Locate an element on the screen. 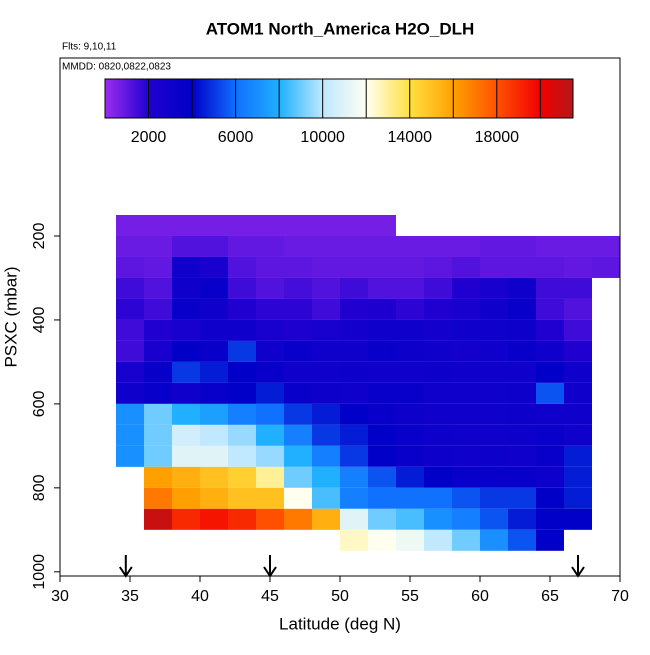 The width and height of the screenshot is (650, 655). colorbar-tick-label: 18000 is located at coordinates (497, 137).